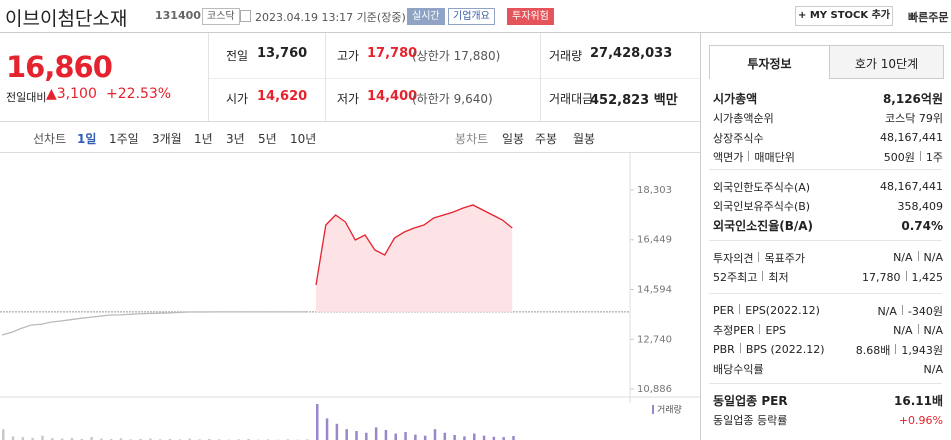  Describe the element at coordinates (513, 139) in the screenshot. I see `candle-tab: 일봉` at that location.